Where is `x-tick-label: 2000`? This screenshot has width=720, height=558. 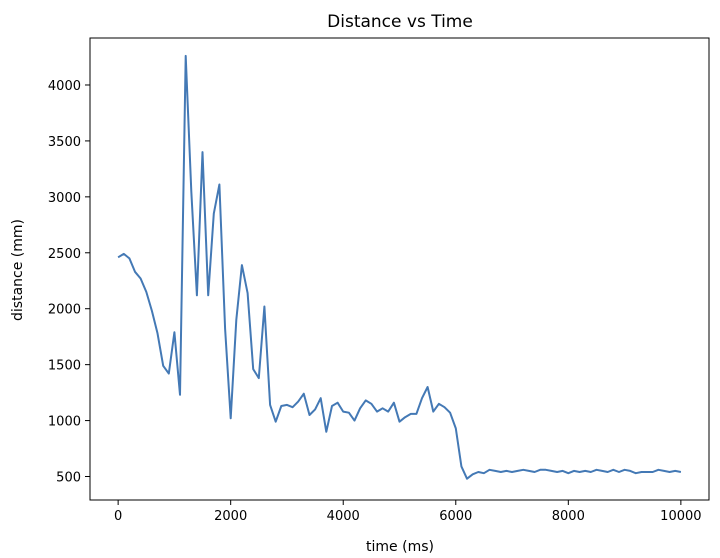
x-tick-label: 2000 is located at coordinates (230, 516).